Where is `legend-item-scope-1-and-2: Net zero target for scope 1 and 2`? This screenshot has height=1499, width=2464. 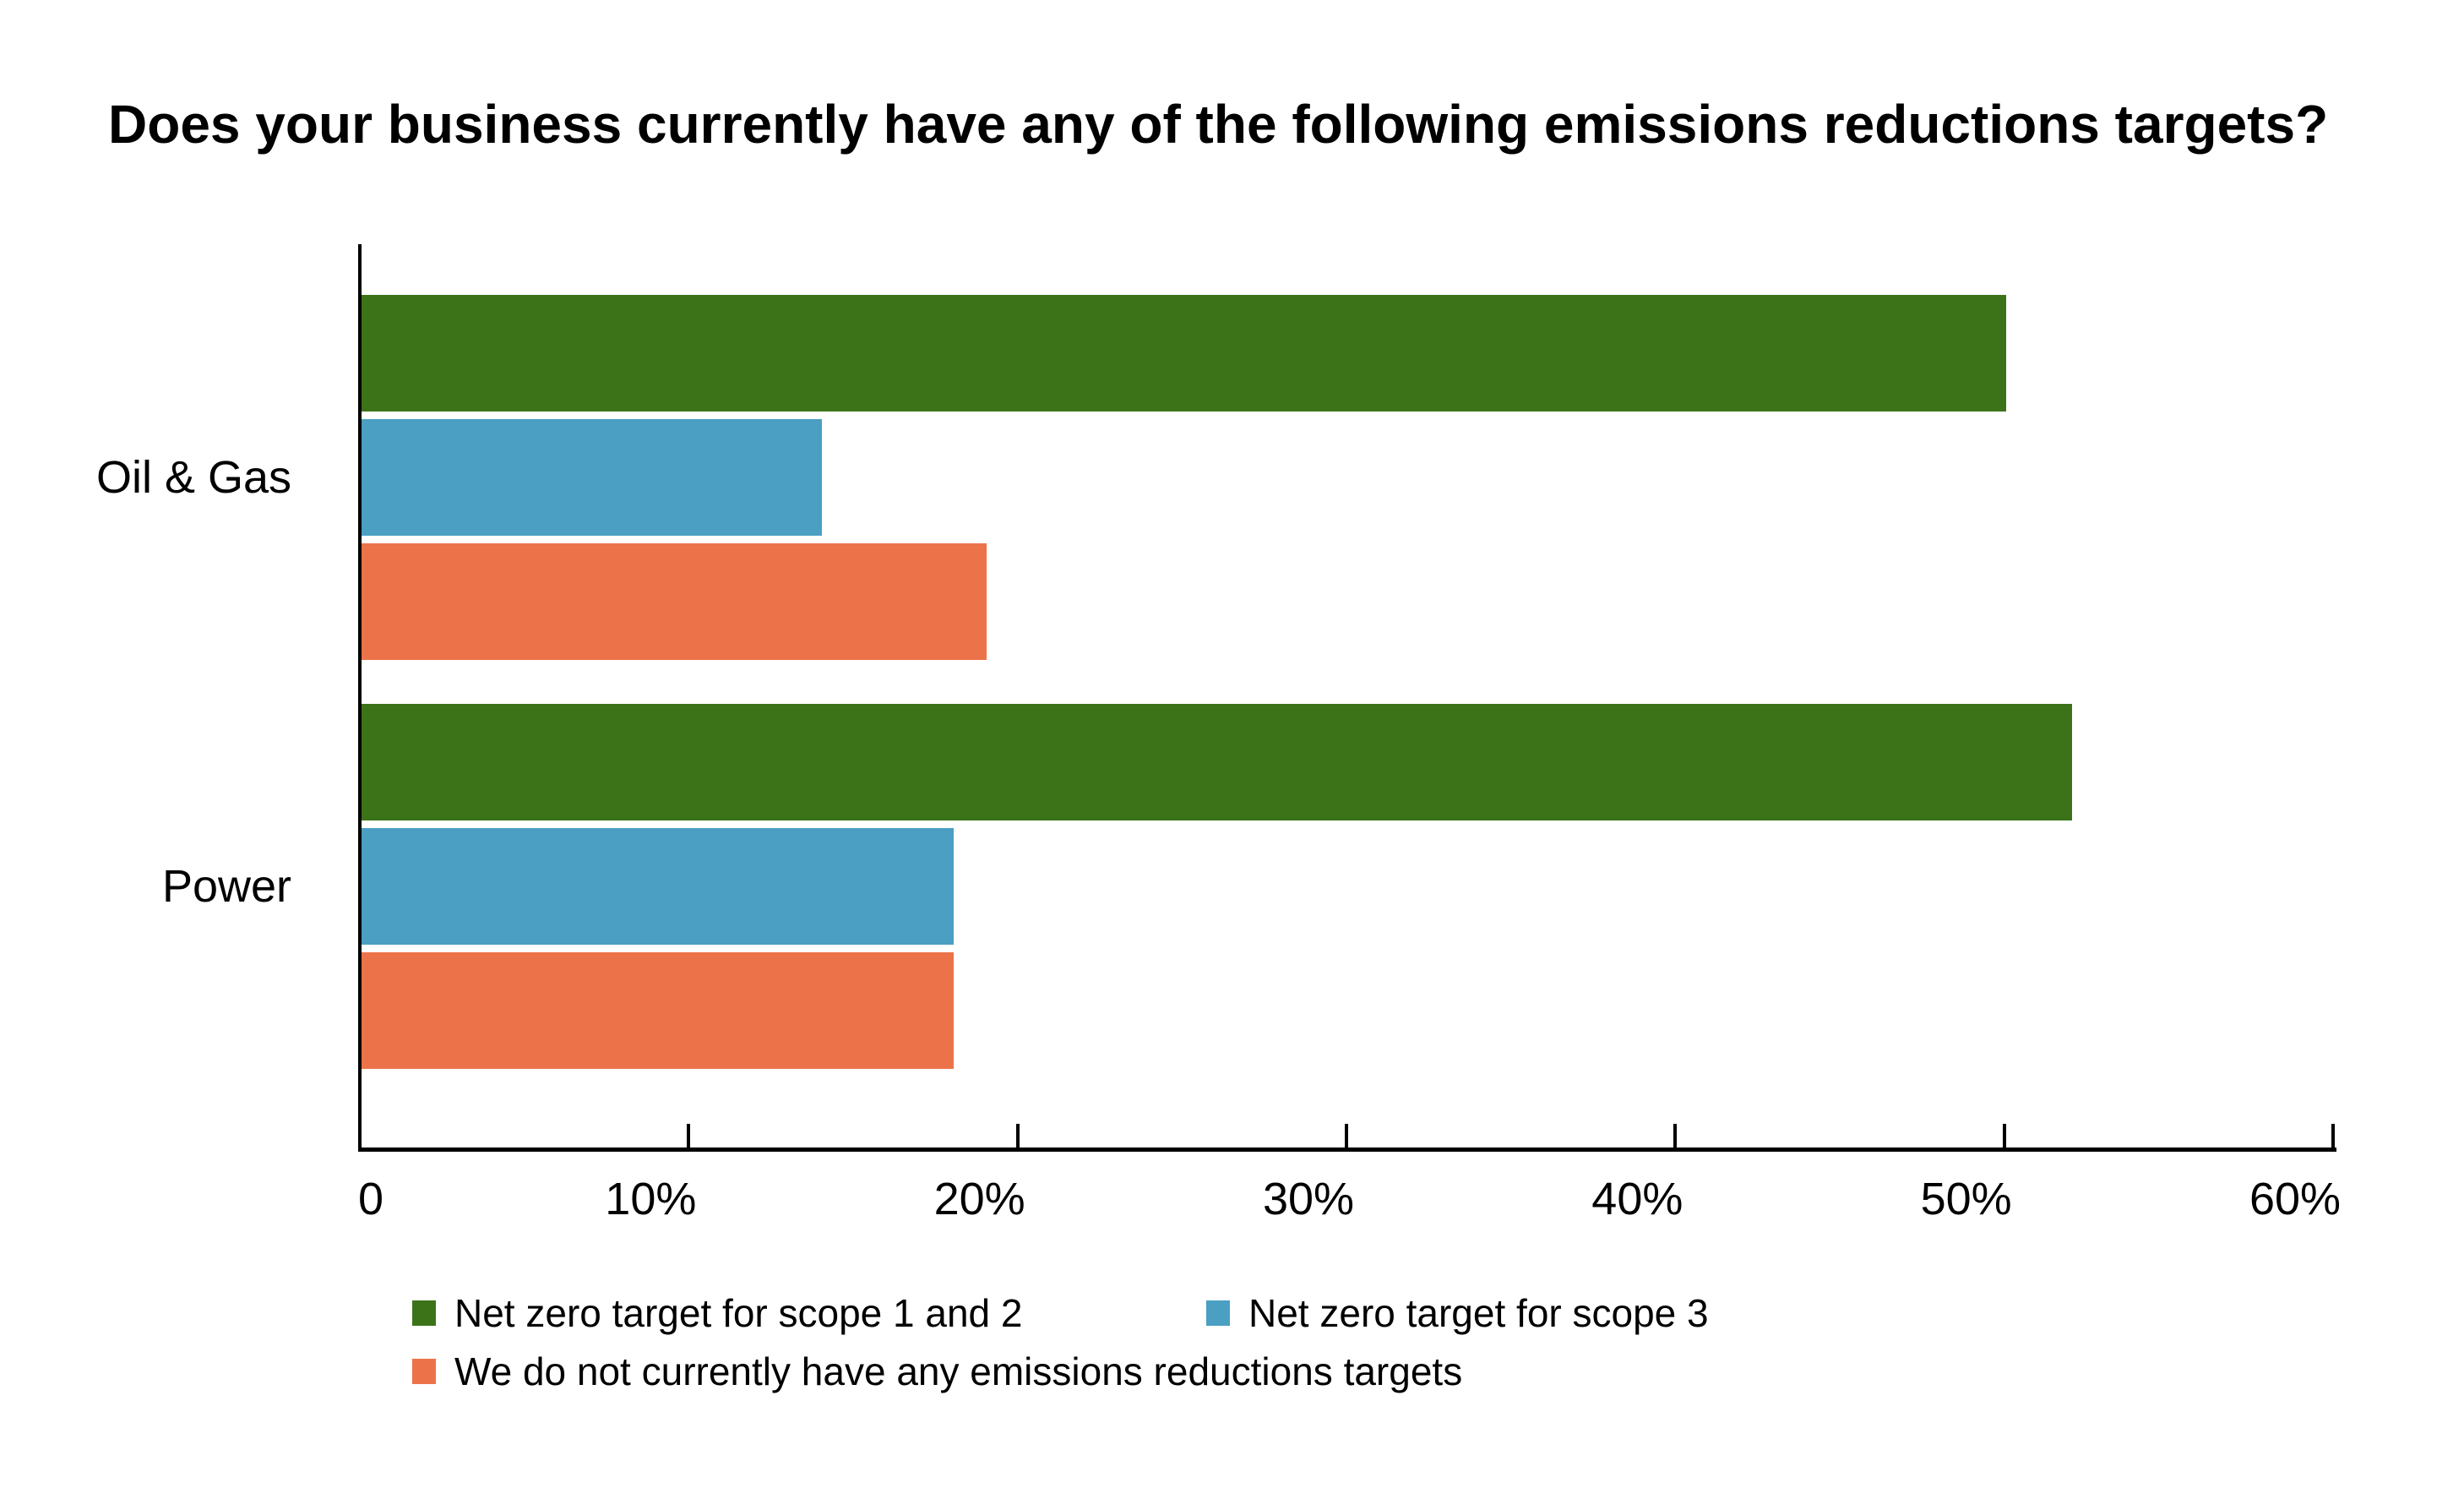 legend-item-scope-1-and-2: Net zero target for scope 1 and 2 is located at coordinates (717, 1313).